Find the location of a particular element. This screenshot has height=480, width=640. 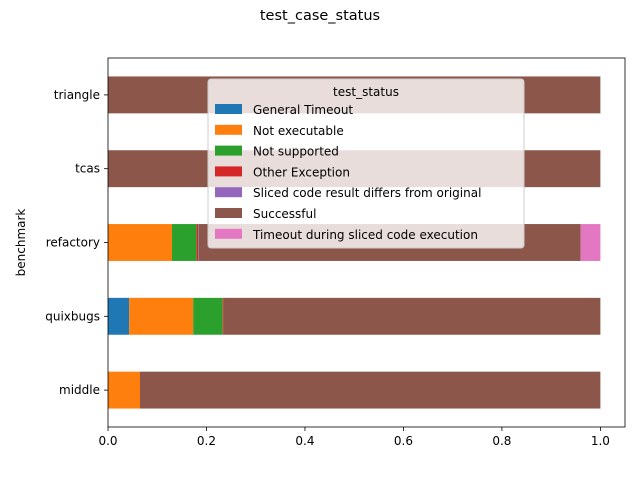

legend-swatch-general-timeout is located at coordinates (228, 109).